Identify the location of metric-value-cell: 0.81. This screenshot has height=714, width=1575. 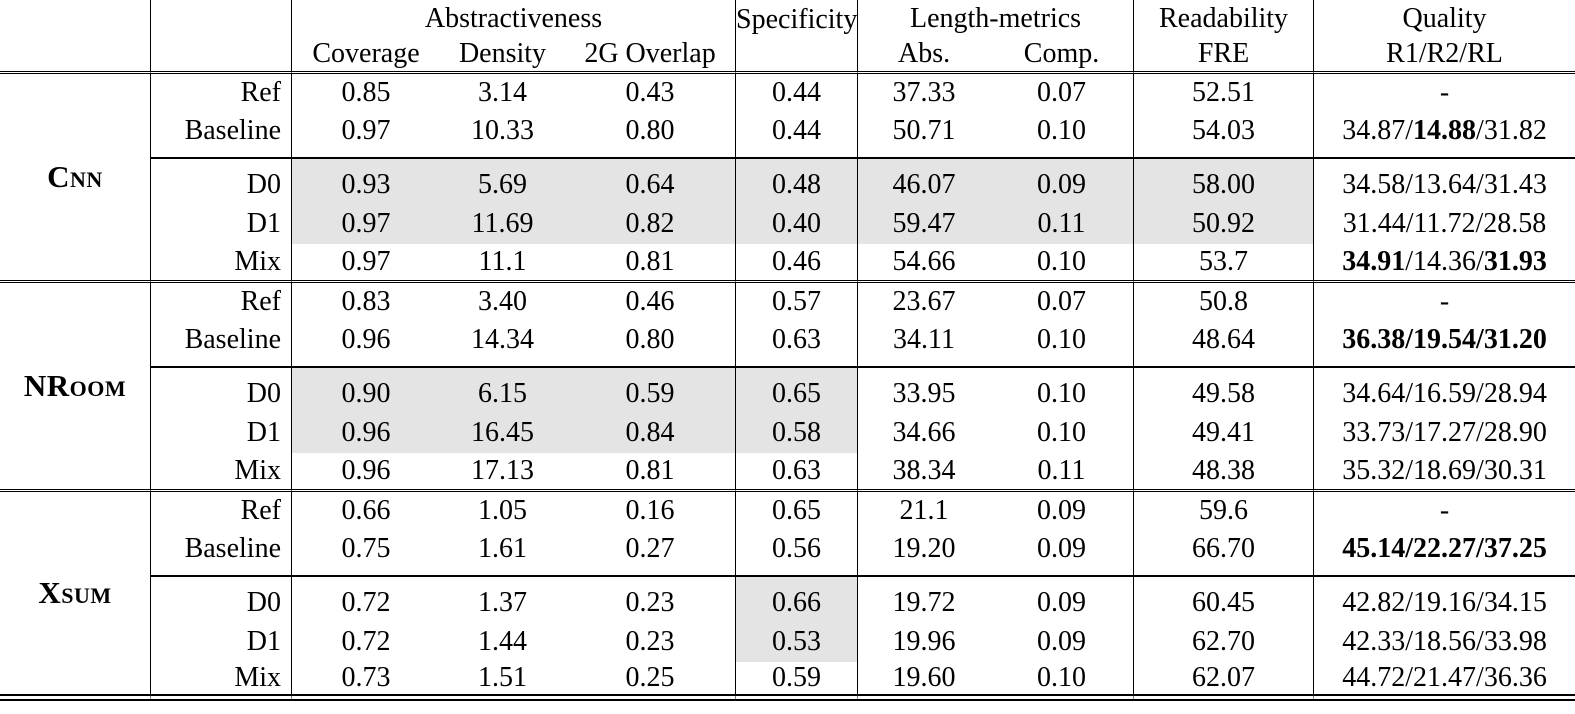
(650, 263).